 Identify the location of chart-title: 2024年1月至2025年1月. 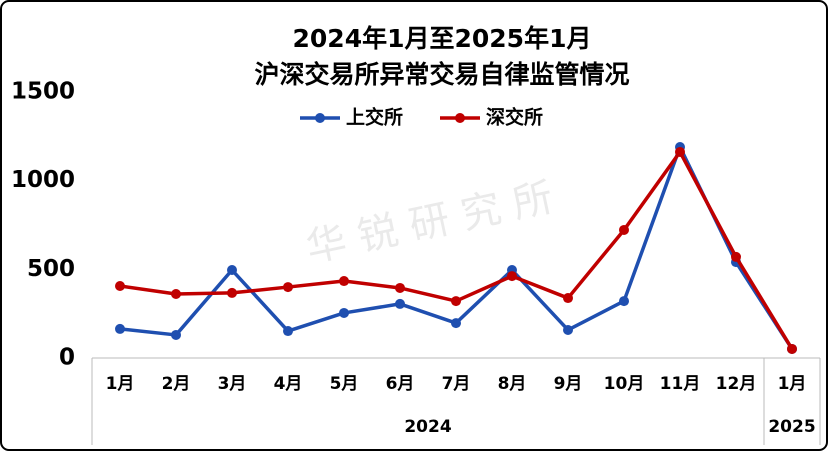
(442, 38).